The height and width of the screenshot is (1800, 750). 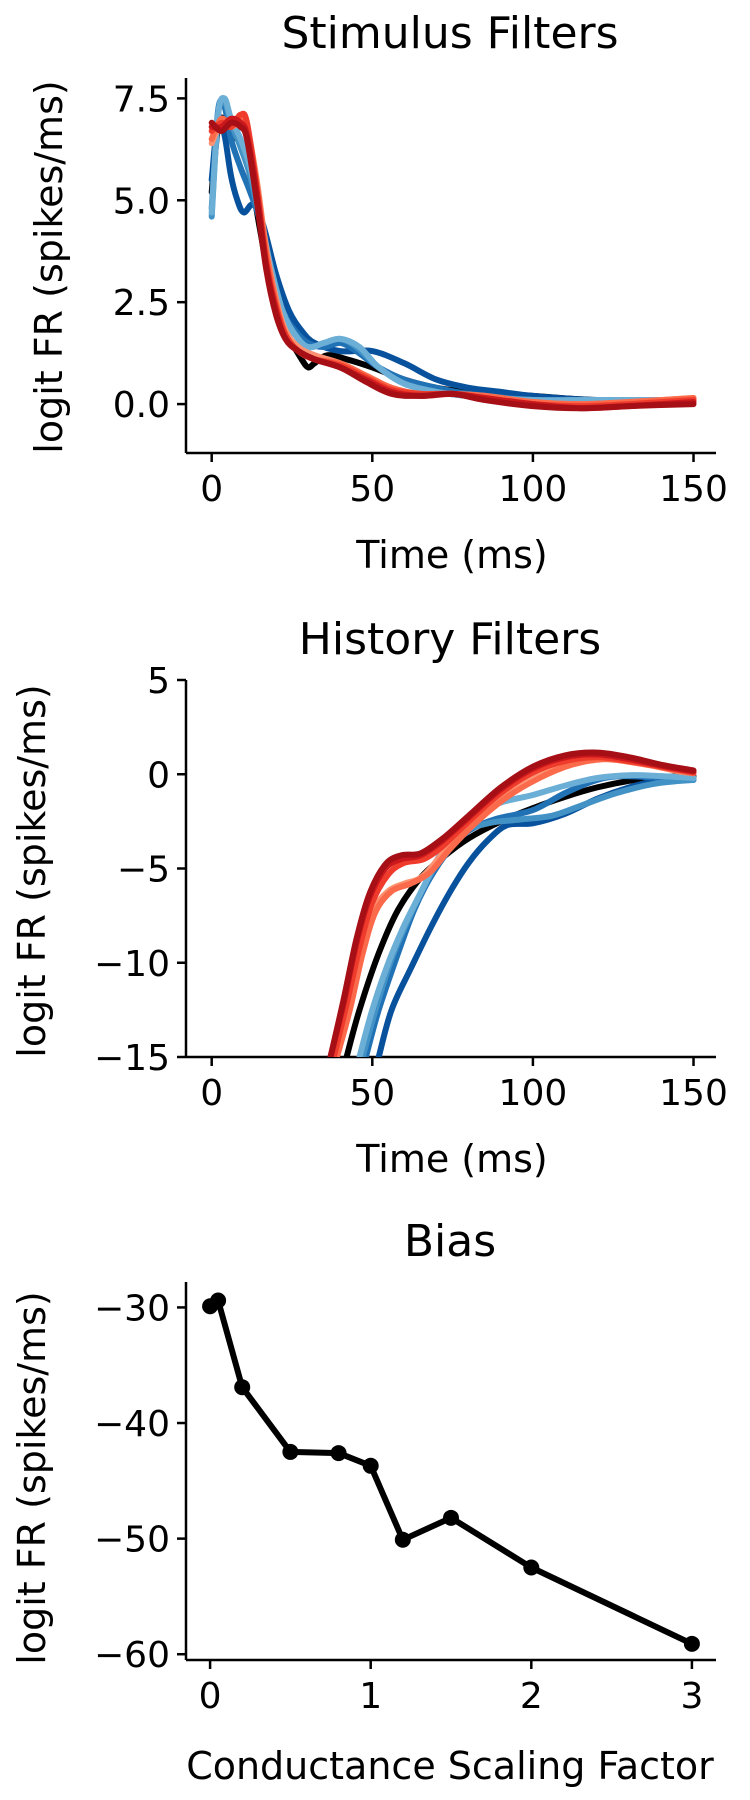 I want to click on history-filters-xlabel: Time (ms), so click(x=451, y=1159).